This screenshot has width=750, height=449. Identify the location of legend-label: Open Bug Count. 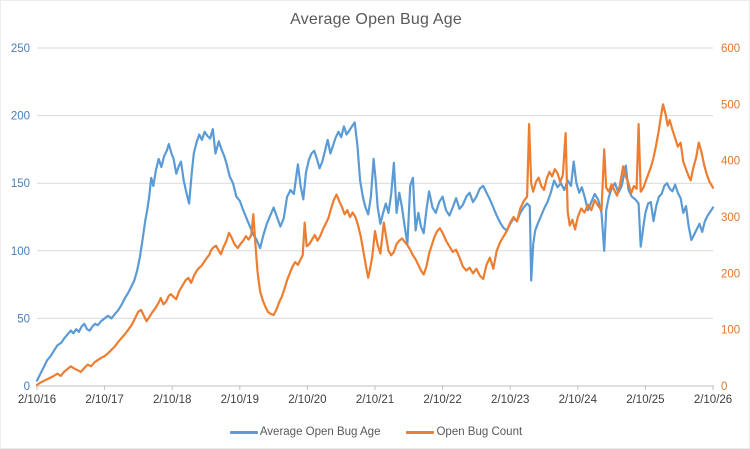
(479, 432).